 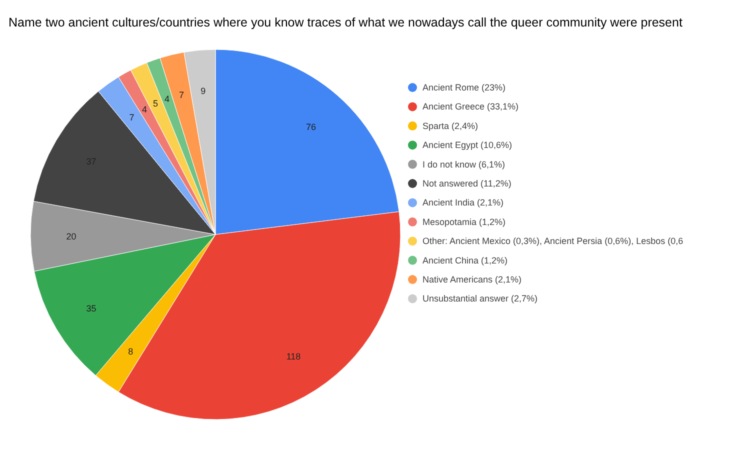 I want to click on legend-label: Not answered (11,2%), so click(x=467, y=183).